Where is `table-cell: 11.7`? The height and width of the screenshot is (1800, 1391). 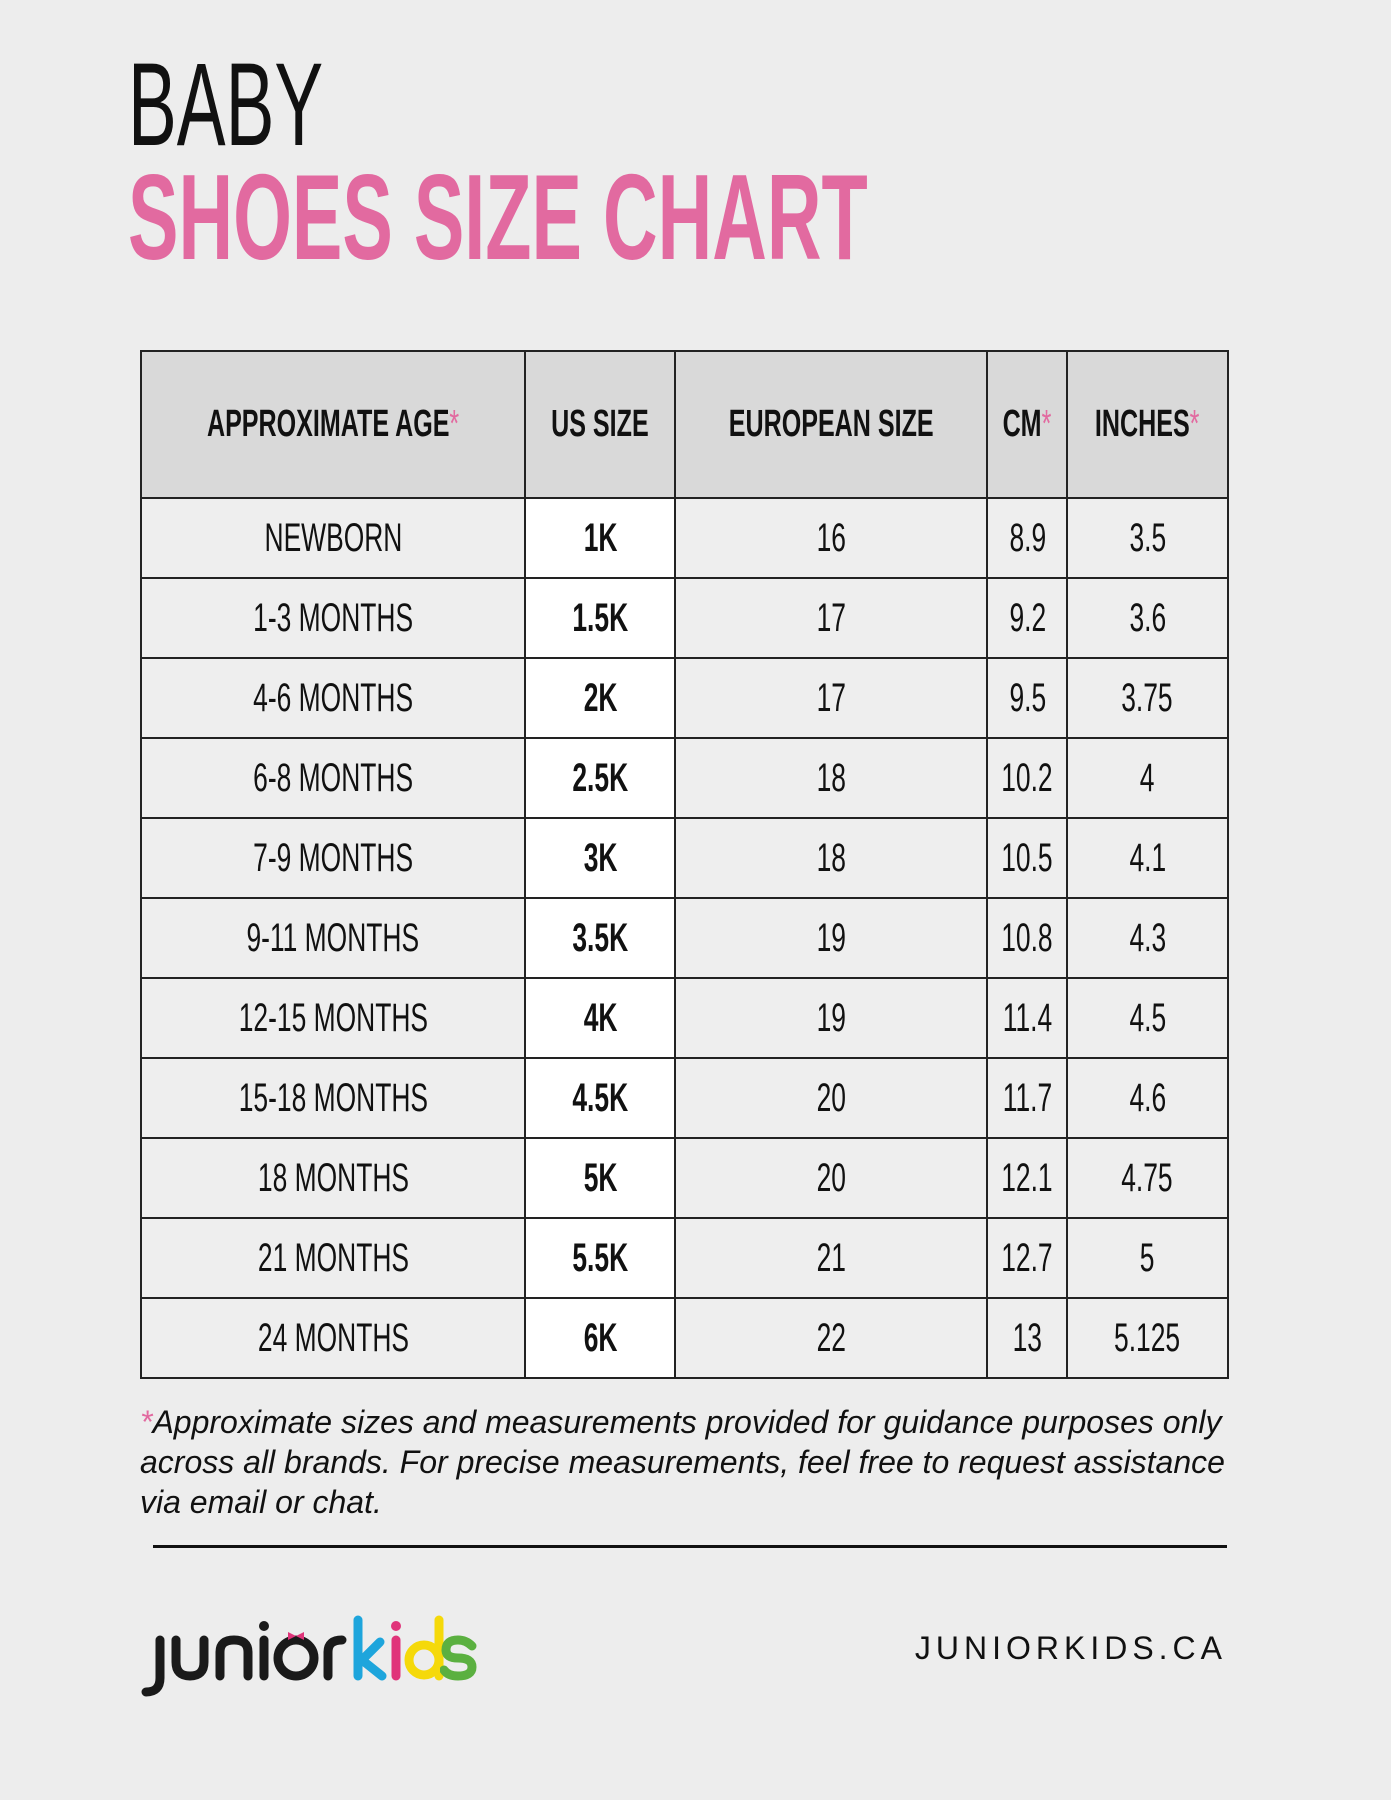 table-cell: 11.7 is located at coordinates (1027, 1098).